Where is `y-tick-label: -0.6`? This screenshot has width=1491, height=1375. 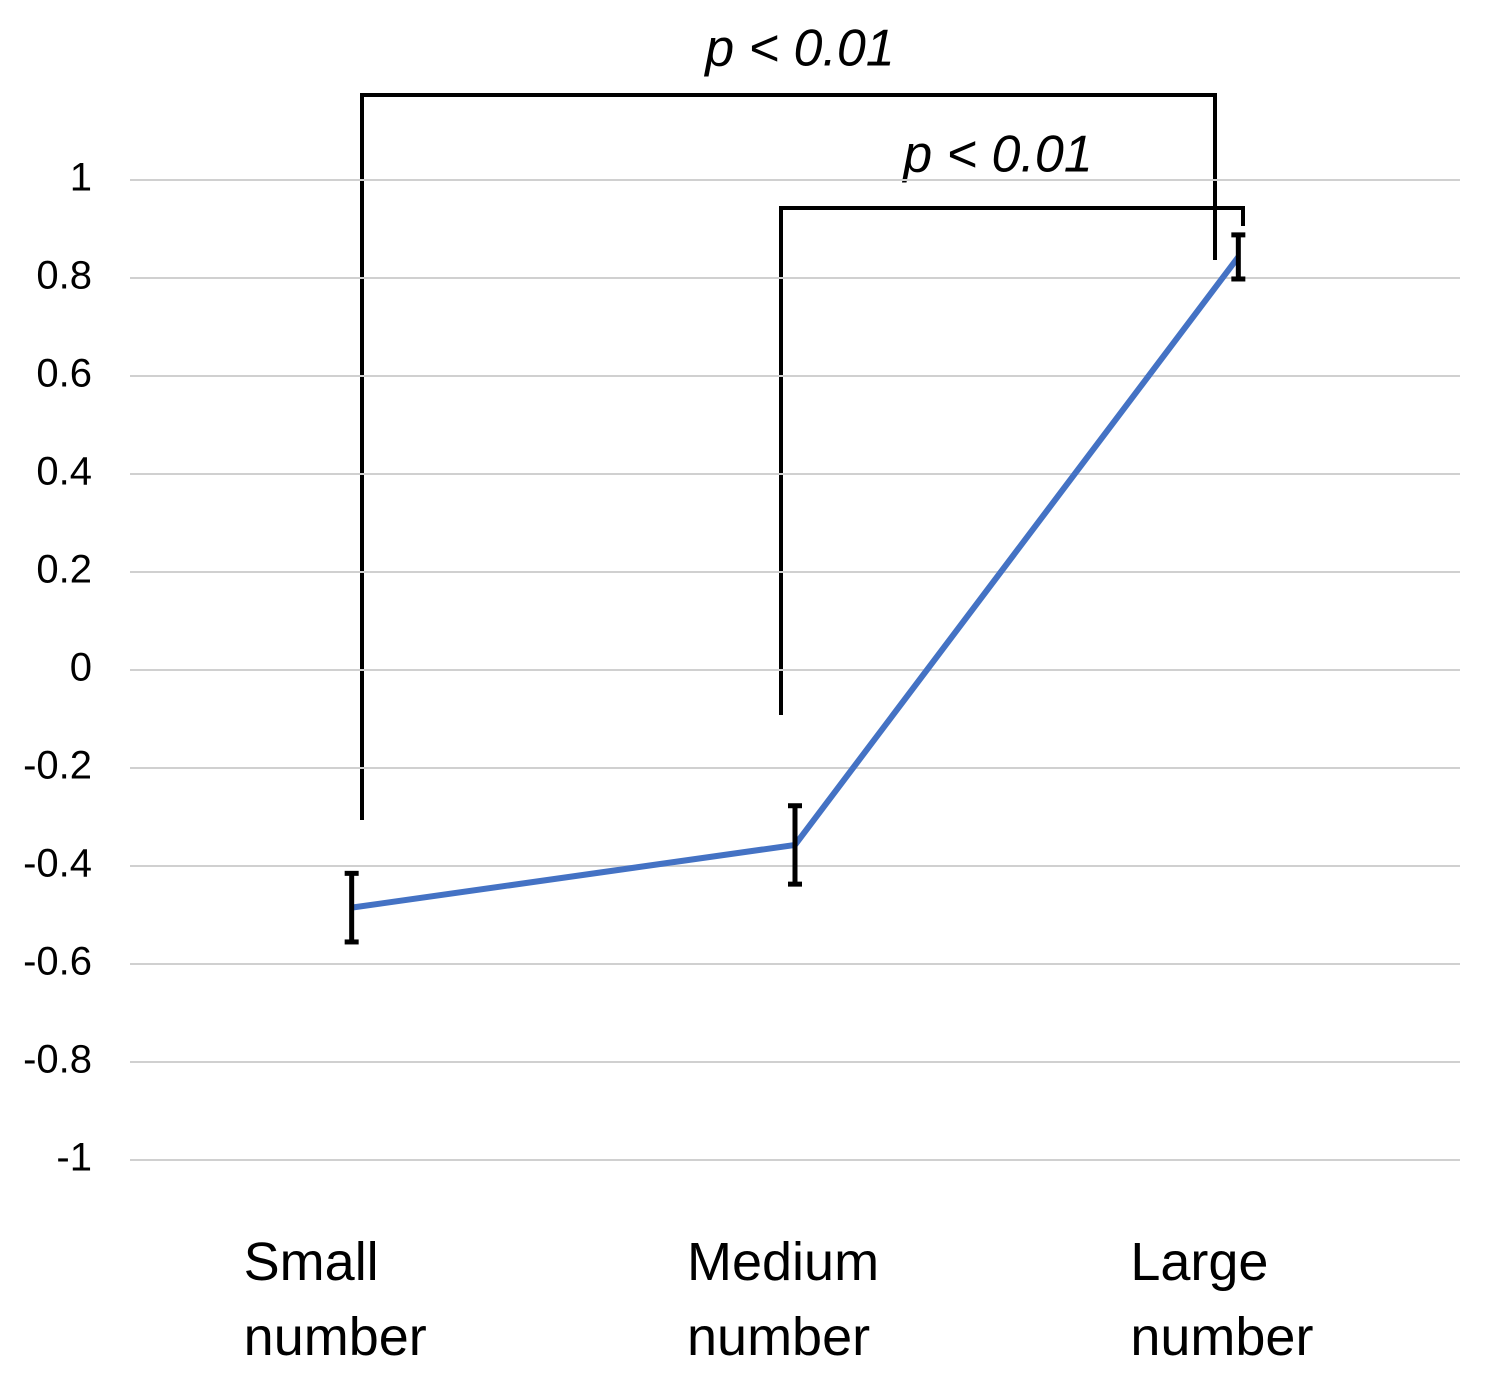 y-tick-label: -0.6 is located at coordinates (57, 962).